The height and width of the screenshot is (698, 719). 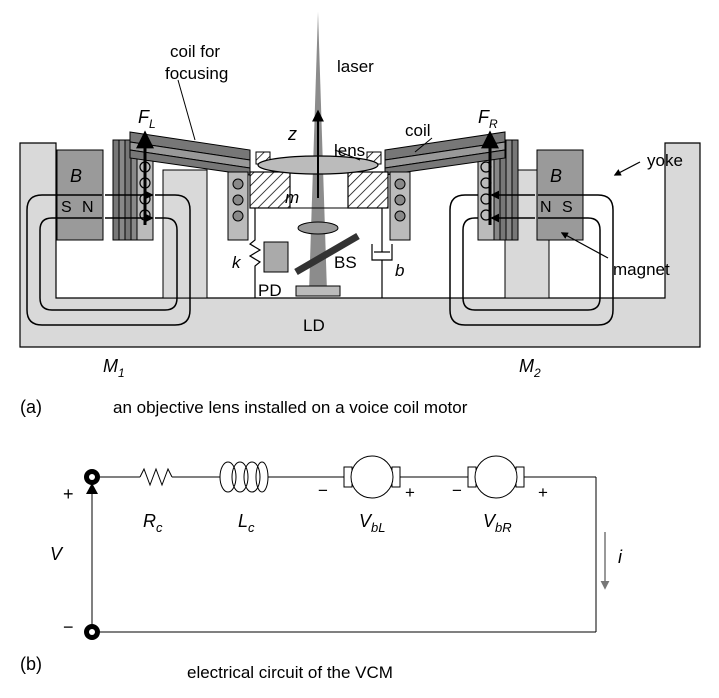 I want to click on caption-tag-b: (b), so click(x=31, y=664).